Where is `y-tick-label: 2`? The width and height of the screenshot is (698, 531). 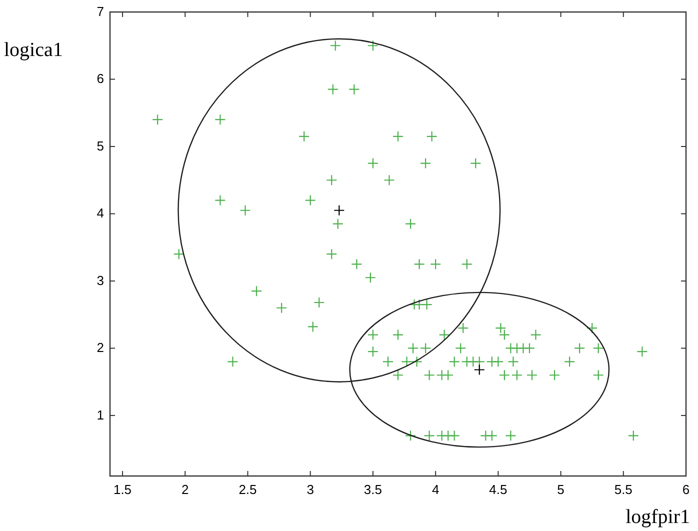
y-tick-label: 2 is located at coordinates (100, 348).